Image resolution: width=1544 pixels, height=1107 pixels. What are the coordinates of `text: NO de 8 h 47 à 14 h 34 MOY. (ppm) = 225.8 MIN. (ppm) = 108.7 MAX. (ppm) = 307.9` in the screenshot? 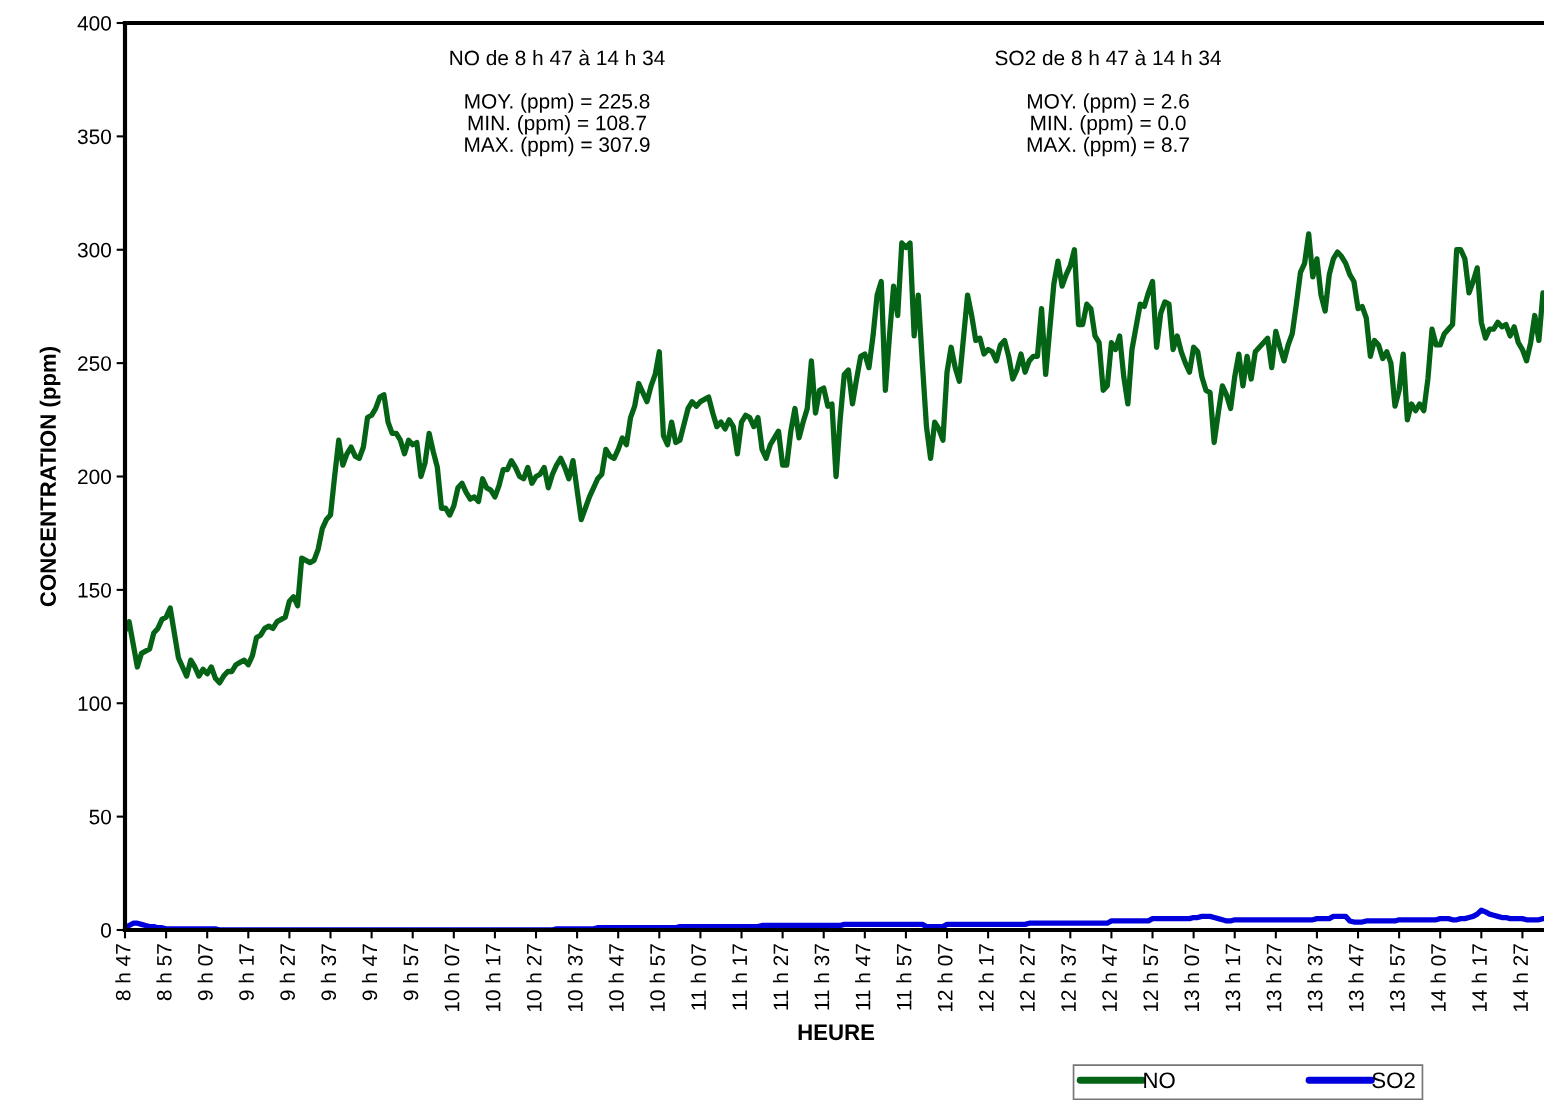 It's located at (557, 103).